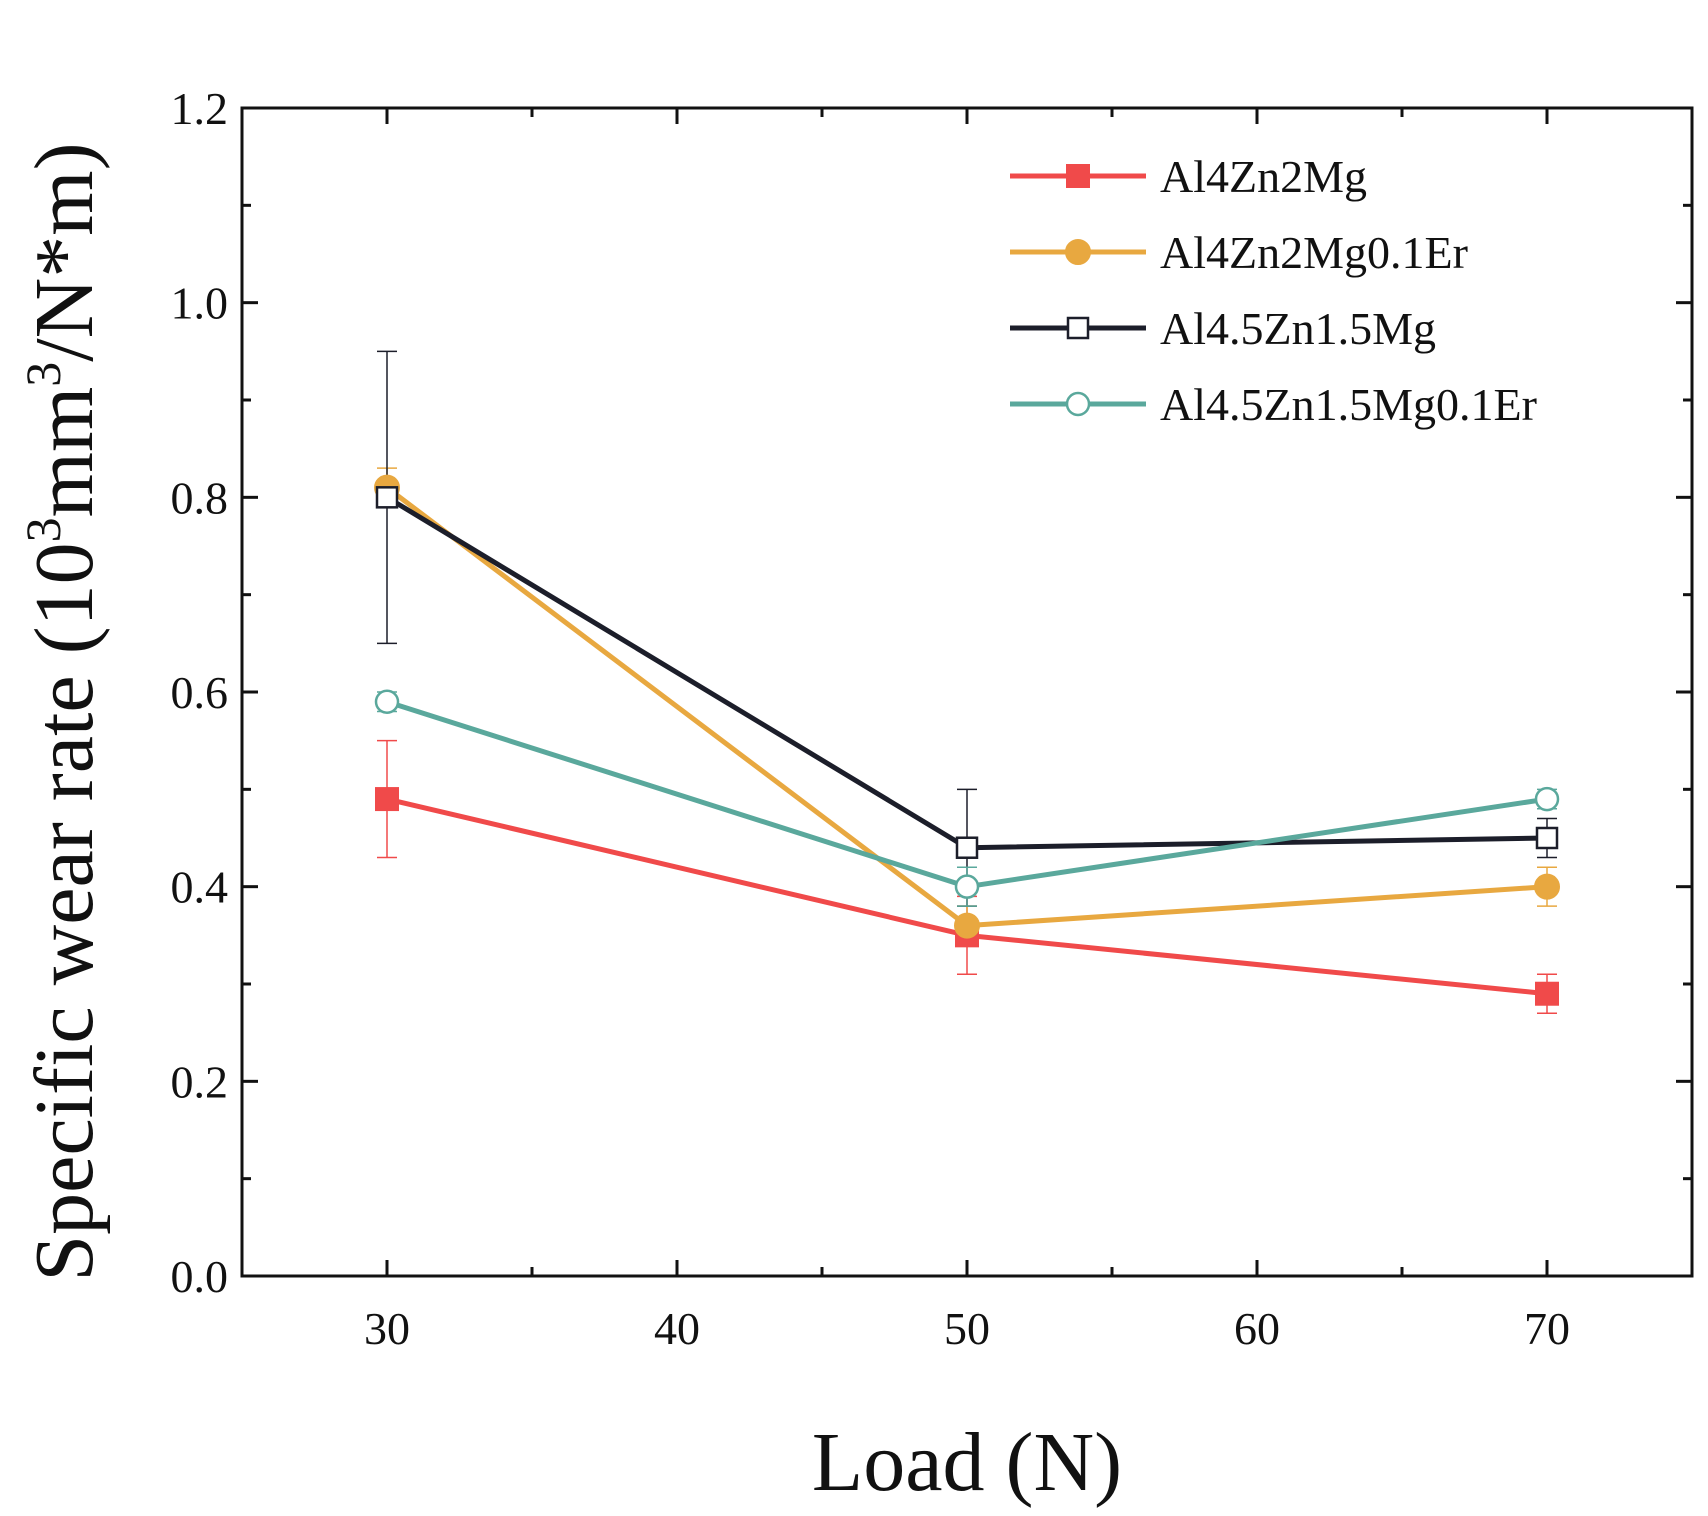 Image resolution: width=1708 pixels, height=1516 pixels. I want to click on x-tick-label: 60, so click(1257, 1328).